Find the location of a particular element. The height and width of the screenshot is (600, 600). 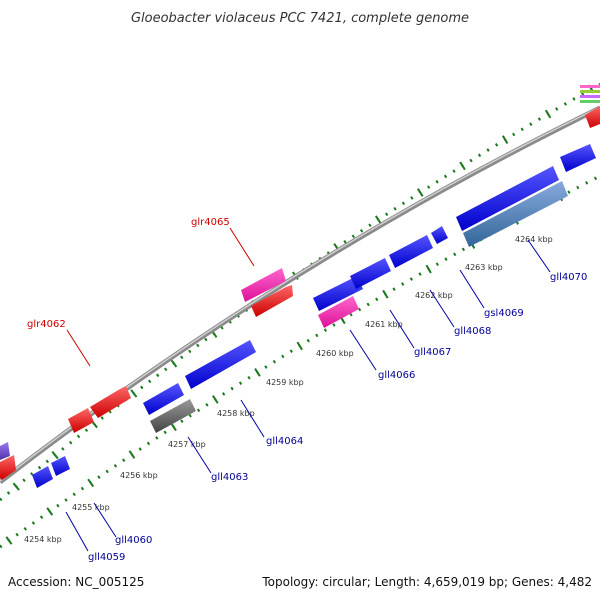

gene-label: gll4067 is located at coordinates (432, 352).